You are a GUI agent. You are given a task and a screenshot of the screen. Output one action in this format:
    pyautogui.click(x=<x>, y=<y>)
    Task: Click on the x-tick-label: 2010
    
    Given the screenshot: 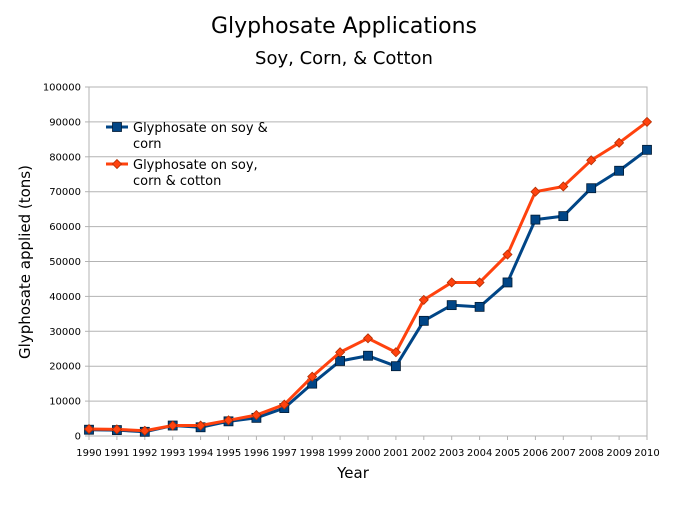 What is the action you would take?
    pyautogui.click(x=646, y=453)
    